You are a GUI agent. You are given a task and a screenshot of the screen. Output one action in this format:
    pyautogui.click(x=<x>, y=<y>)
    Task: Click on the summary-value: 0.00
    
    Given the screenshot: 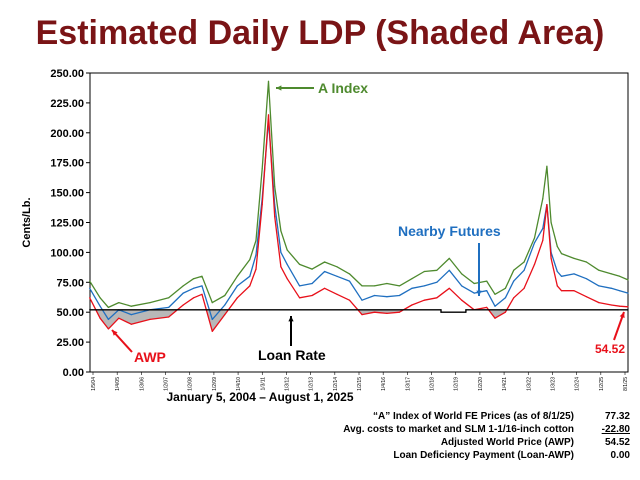 What is the action you would take?
    pyautogui.click(x=620, y=455)
    